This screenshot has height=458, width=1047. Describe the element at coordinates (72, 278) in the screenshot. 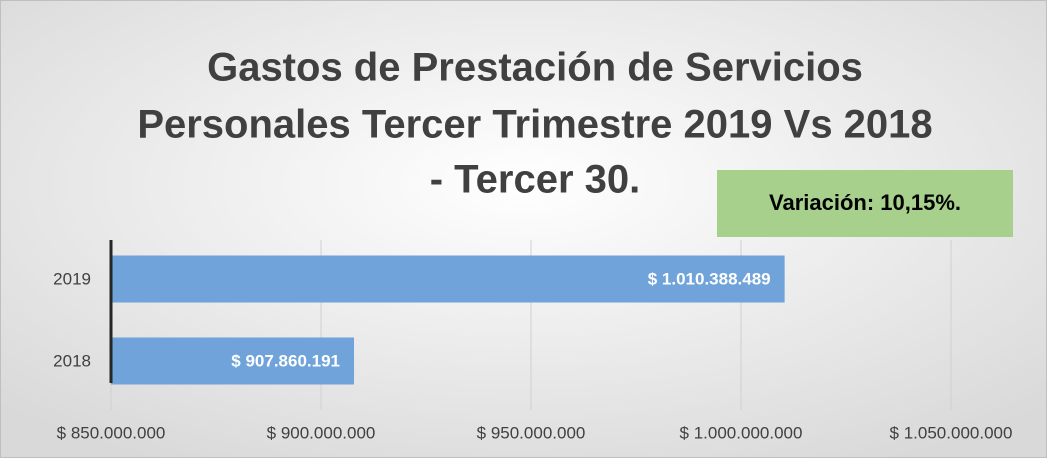

I see `y-tick-label: 2019` at that location.